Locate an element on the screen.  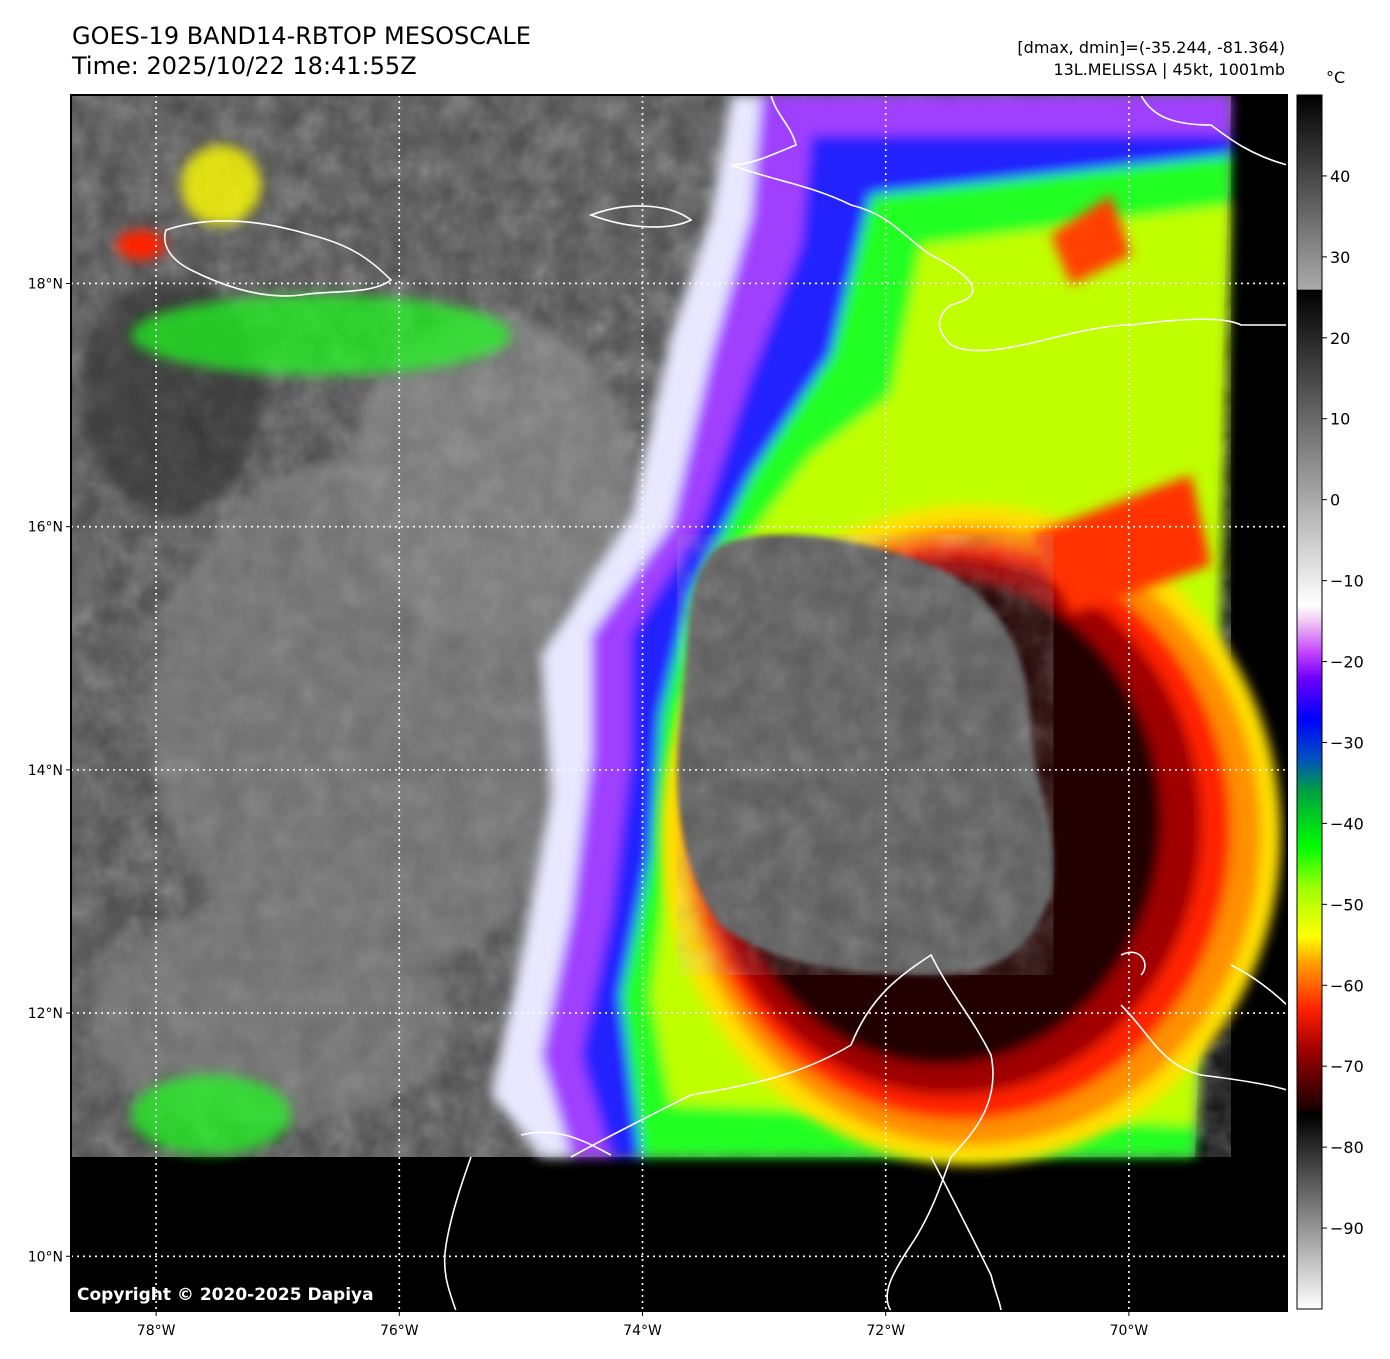
colorbar-tick-label: 0 is located at coordinates (1335, 500).